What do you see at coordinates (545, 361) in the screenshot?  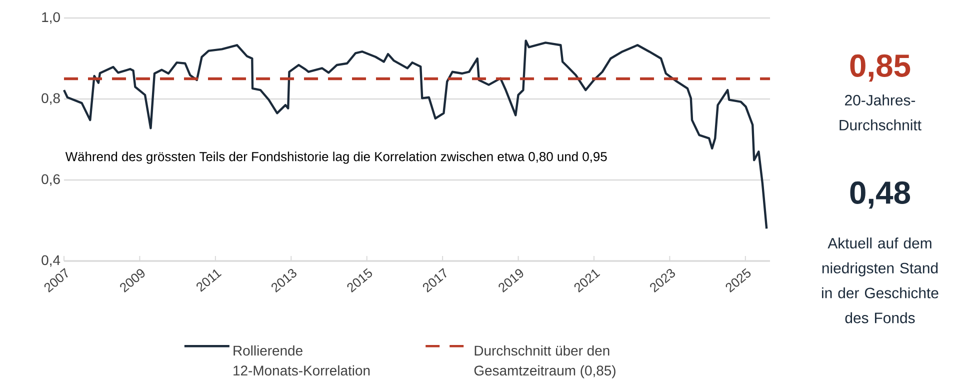 I see `legend-label: Durchschnitt über den Gesamtzeitraum (0,85)` at bounding box center [545, 361].